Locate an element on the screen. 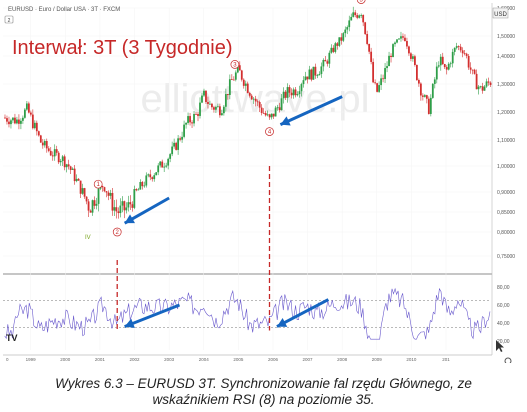 Image resolution: width=527 pixels, height=412 pixels. rsi-tick-label: 80,00 is located at coordinates (503, 288).